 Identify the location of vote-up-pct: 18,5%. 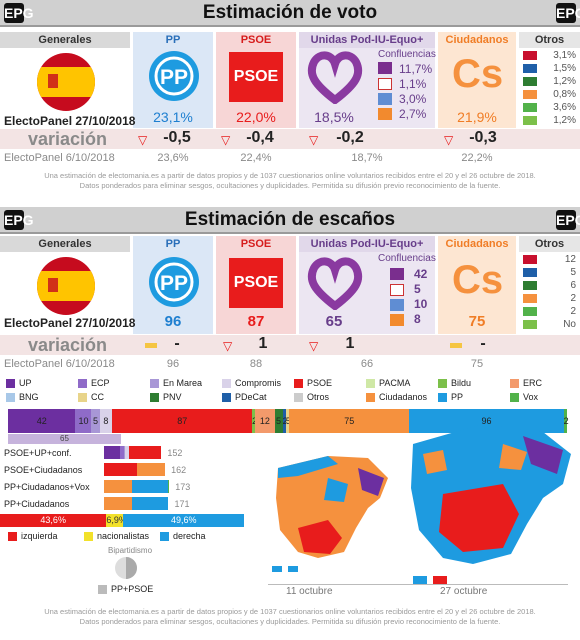
(334, 117).